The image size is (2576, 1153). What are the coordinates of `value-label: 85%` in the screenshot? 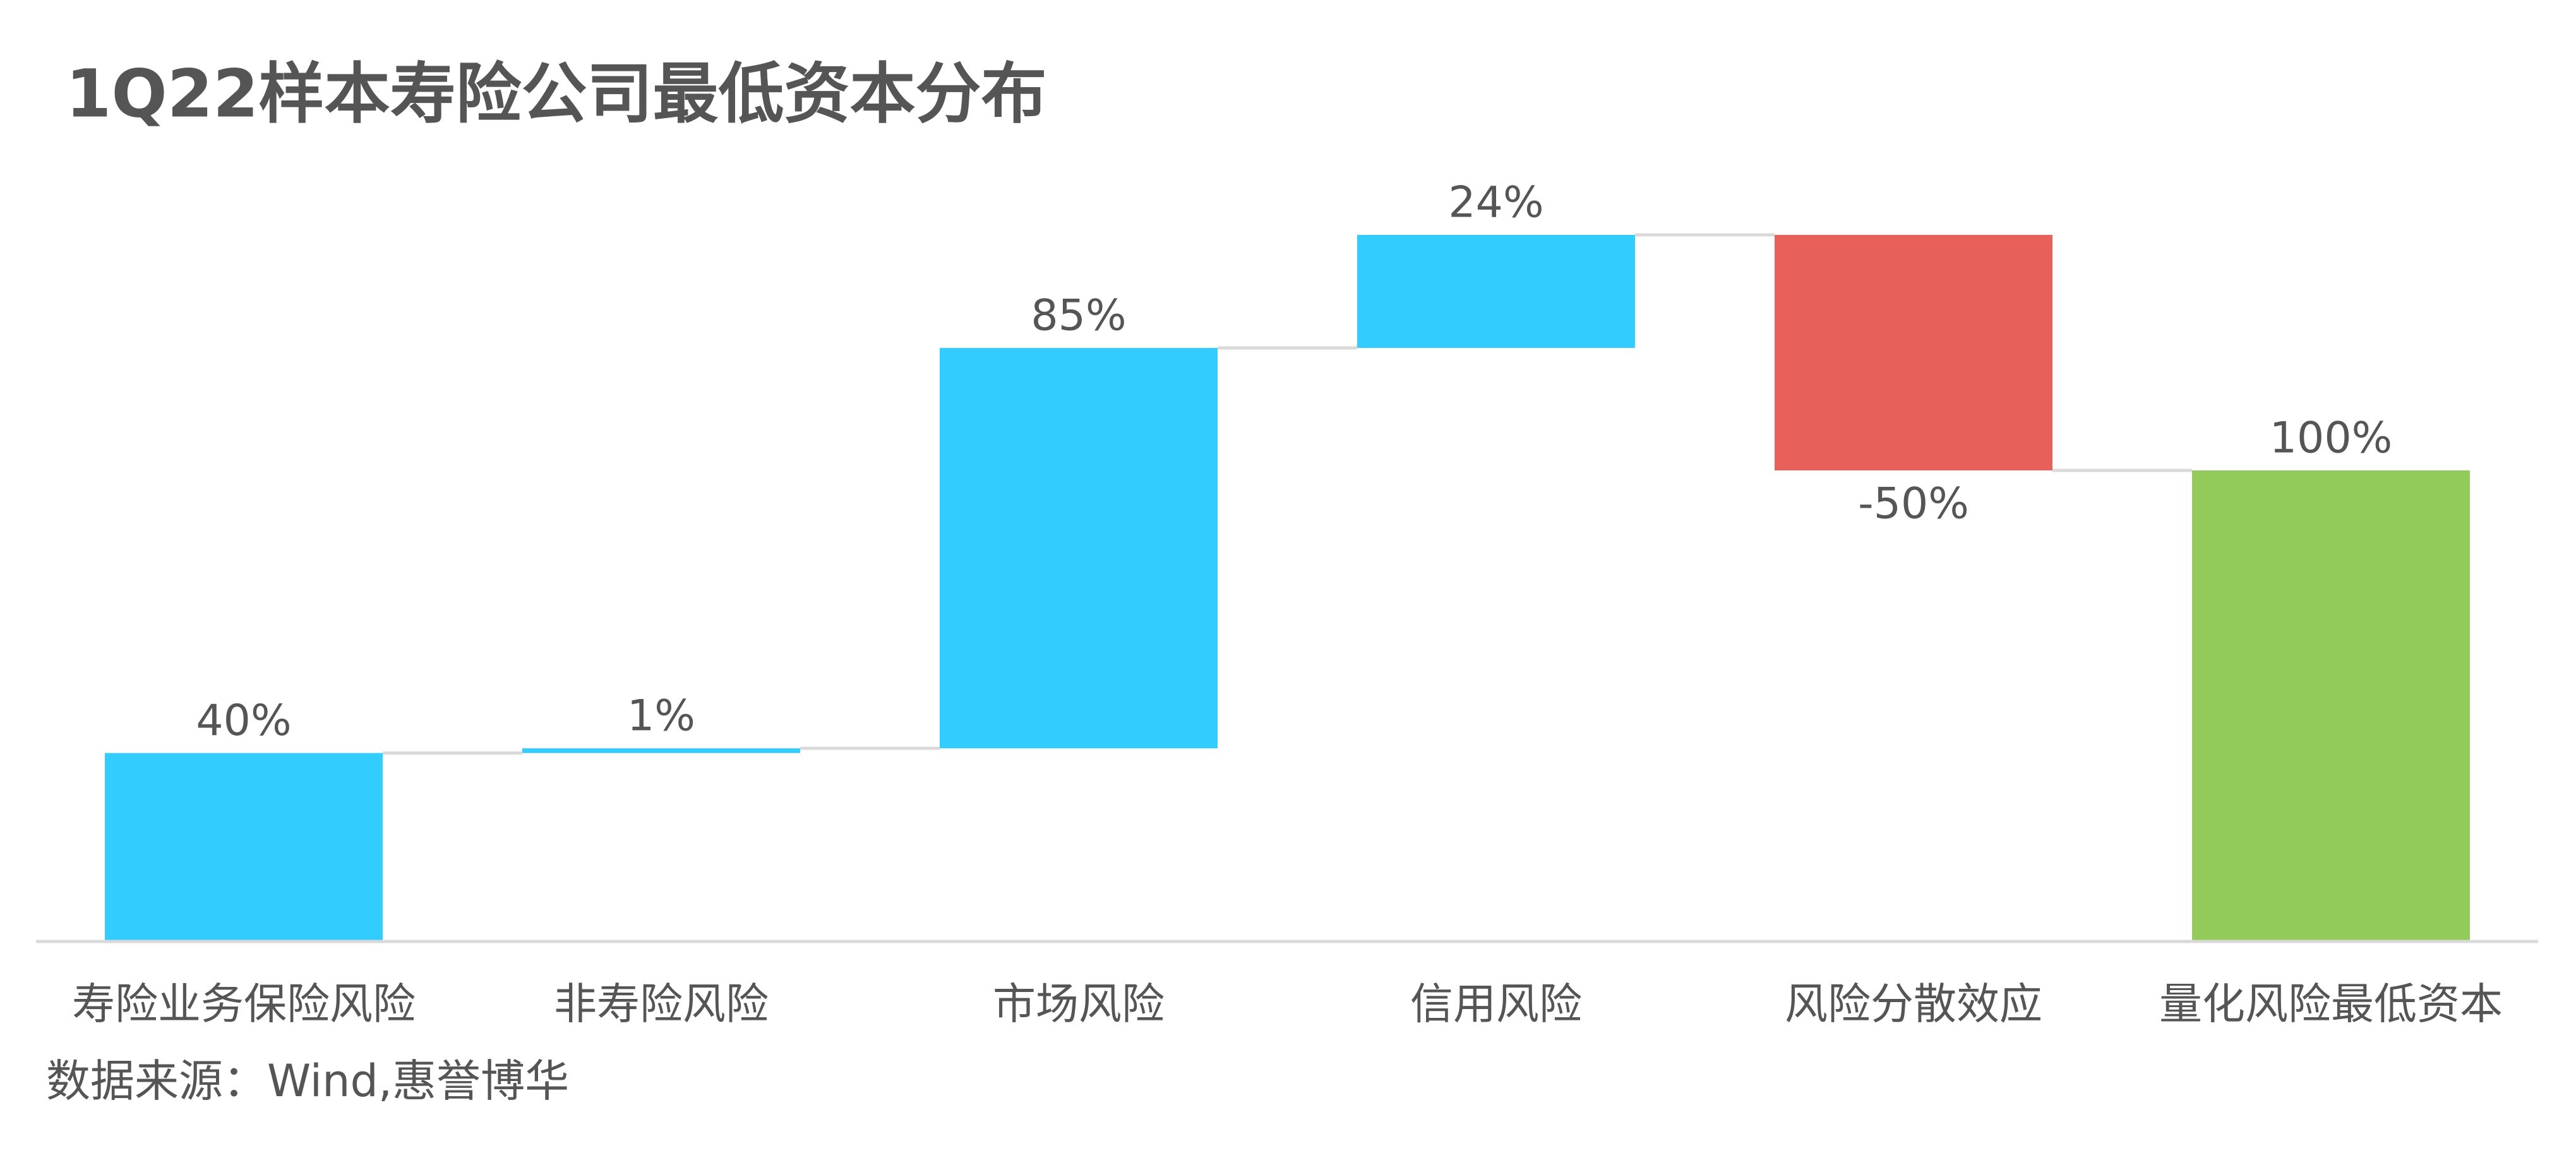 It's located at (1078, 316).